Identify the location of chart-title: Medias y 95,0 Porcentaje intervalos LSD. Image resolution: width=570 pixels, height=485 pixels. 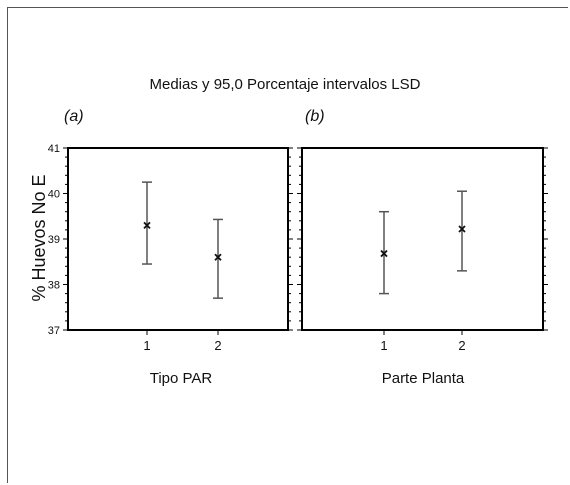
(285, 84).